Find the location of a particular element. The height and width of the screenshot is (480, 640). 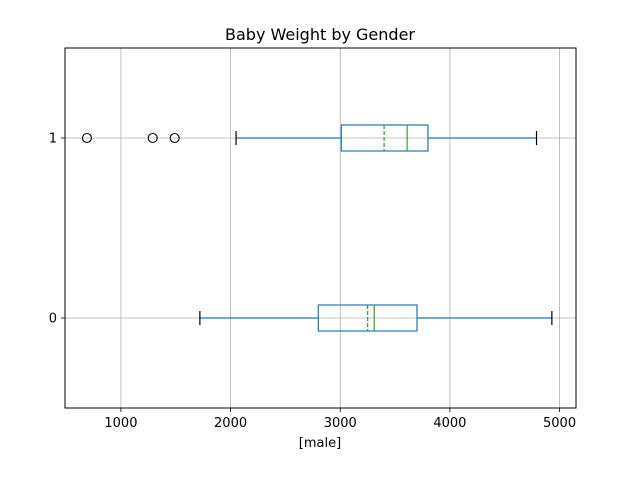

x-tick-label: 3000 is located at coordinates (340, 423).